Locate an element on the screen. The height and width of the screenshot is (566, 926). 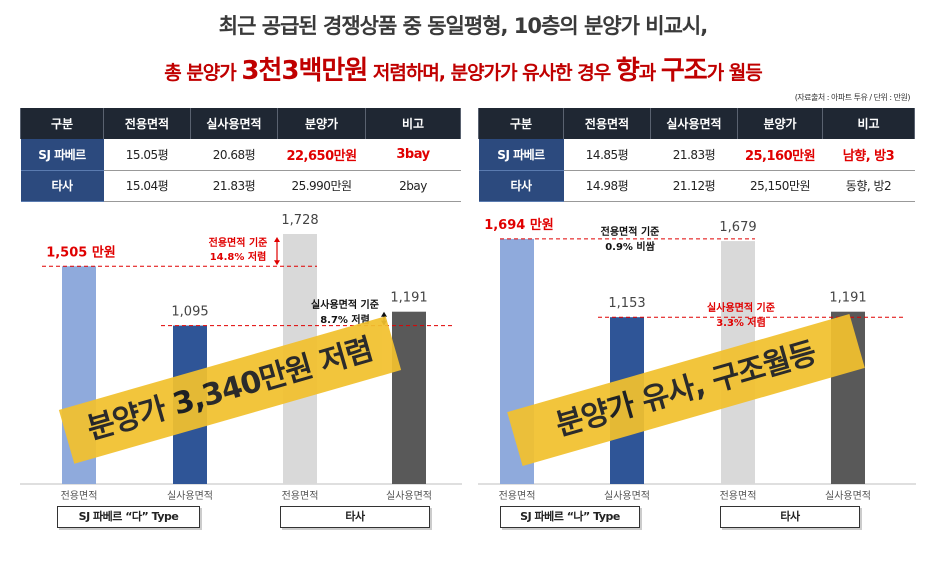
table-cell: 21.12평 is located at coordinates (694, 186).